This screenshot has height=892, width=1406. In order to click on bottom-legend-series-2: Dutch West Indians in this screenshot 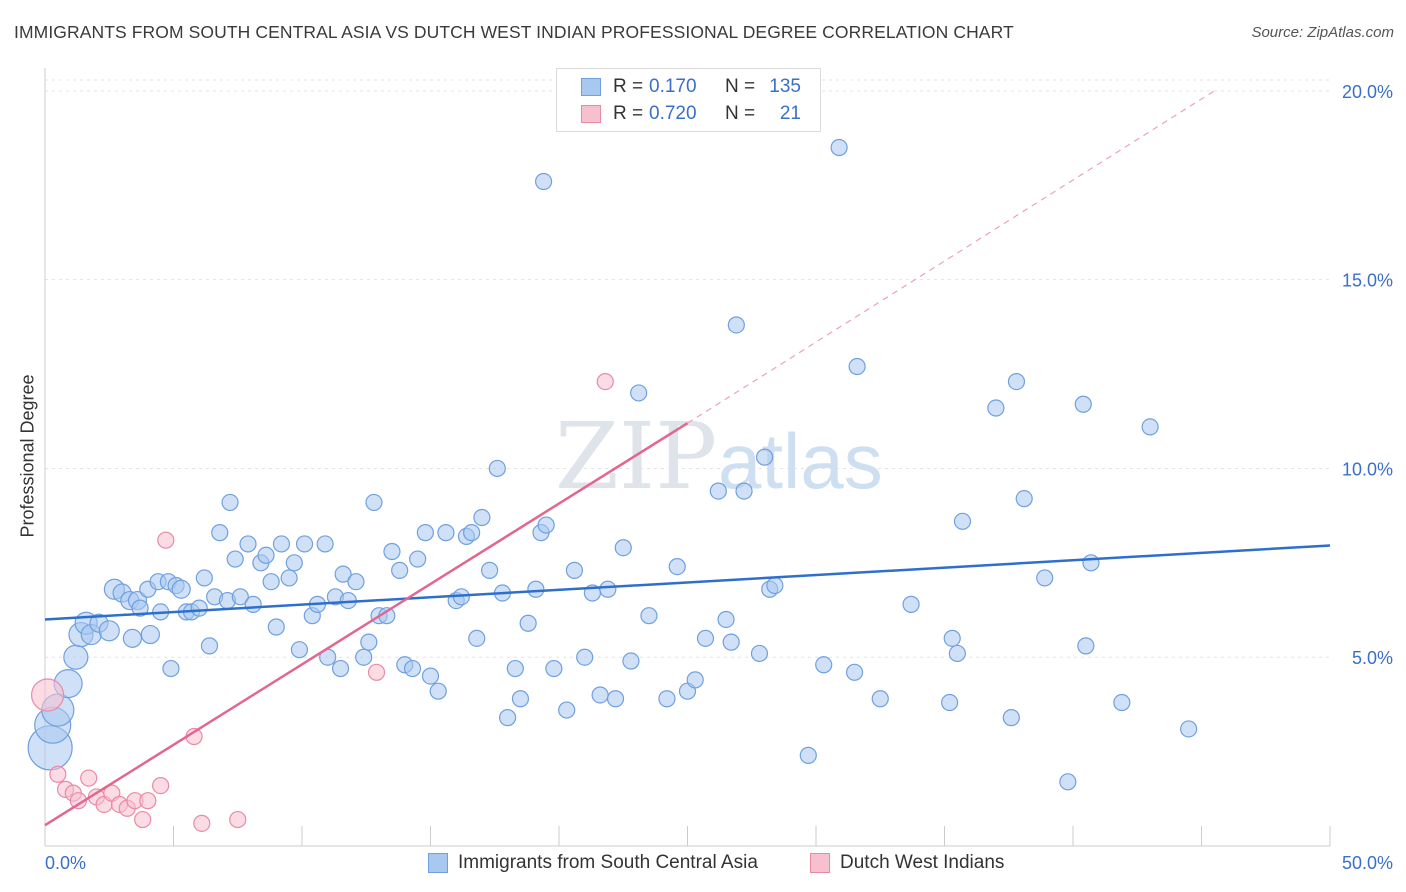, I will do `click(907, 863)`.